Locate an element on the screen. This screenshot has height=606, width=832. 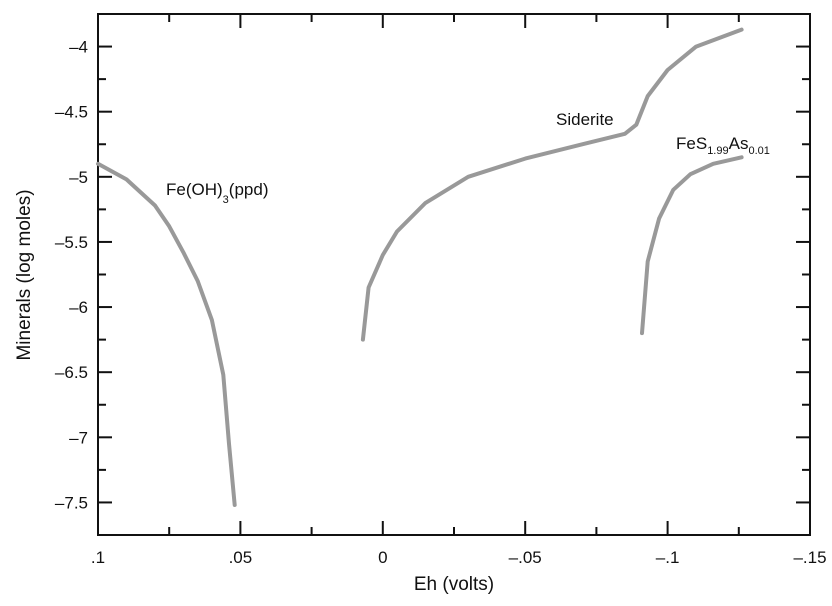
series-line-fes-as is located at coordinates (692, 245).